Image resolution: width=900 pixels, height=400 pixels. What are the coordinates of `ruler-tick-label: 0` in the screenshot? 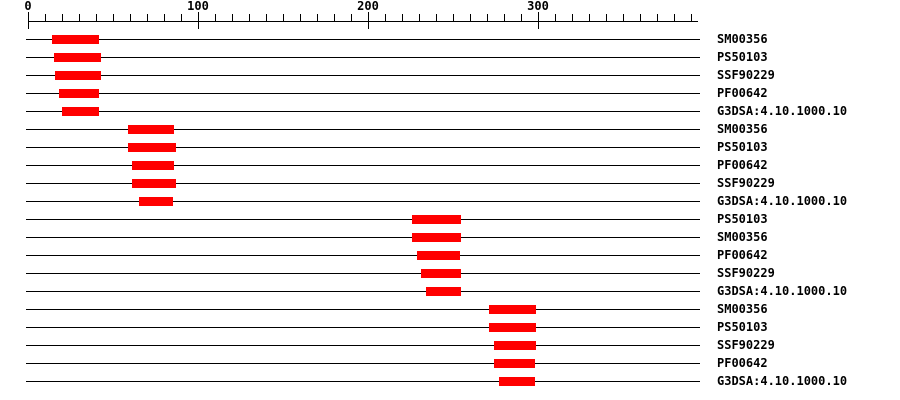 It's located at (28, 6).